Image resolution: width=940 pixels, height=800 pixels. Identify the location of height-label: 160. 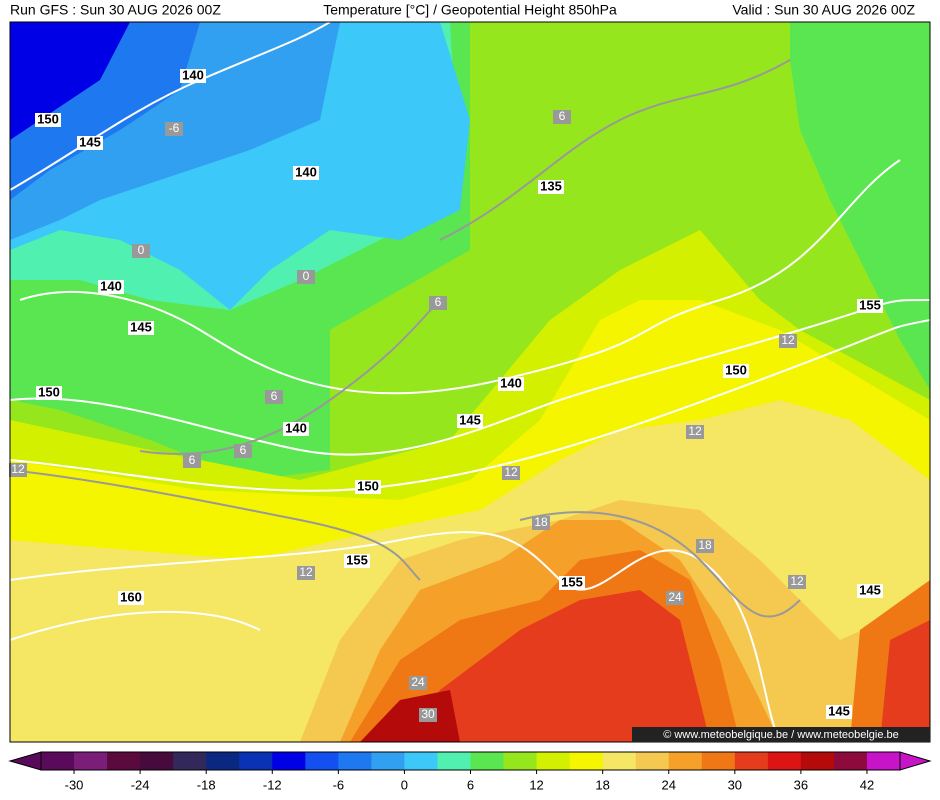
(131, 596).